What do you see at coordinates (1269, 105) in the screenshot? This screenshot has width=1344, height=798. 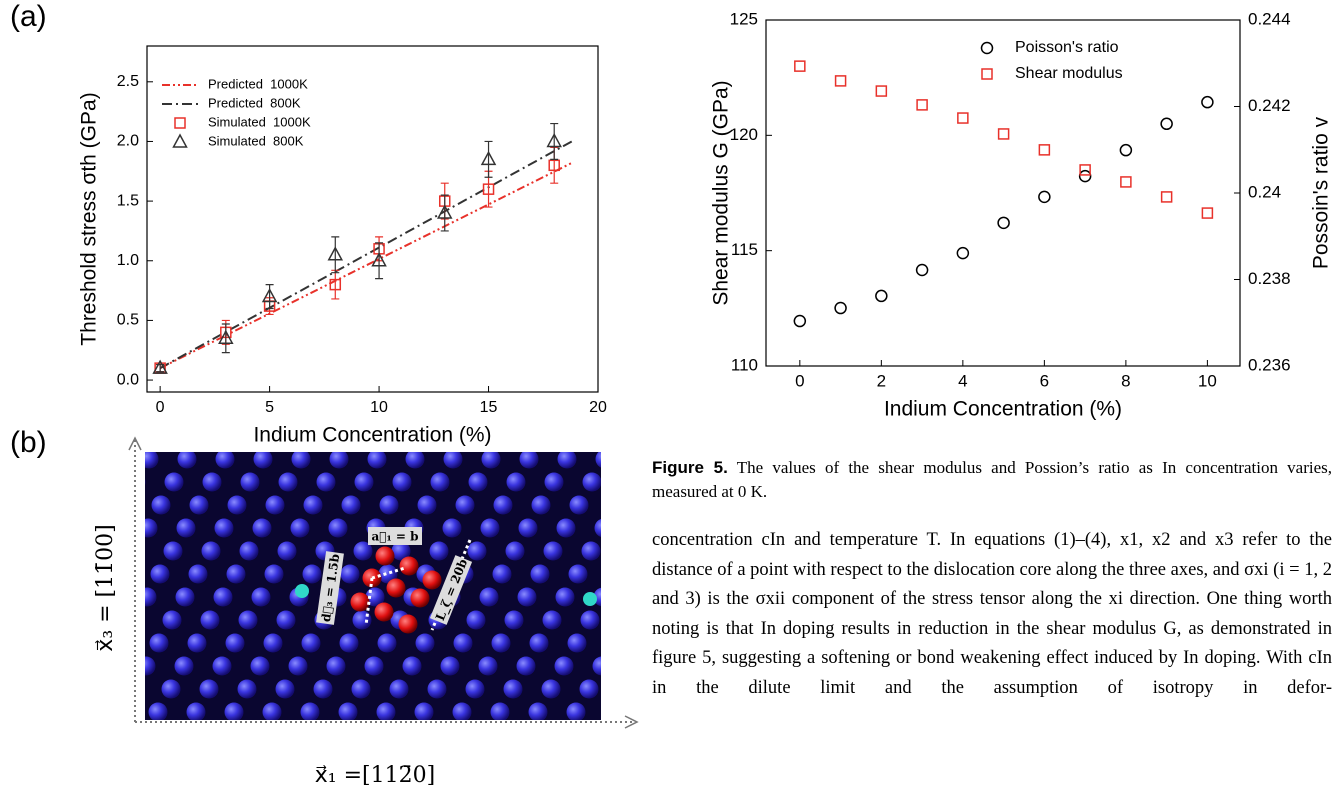 I see `y2-tick-label: 0.242` at bounding box center [1269, 105].